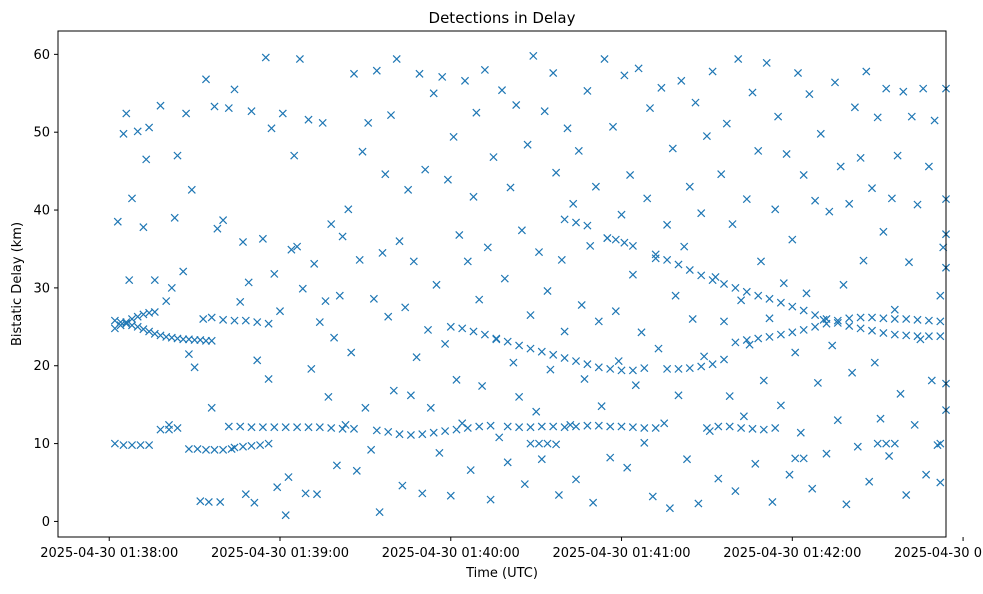 This screenshot has width=983, height=594. What do you see at coordinates (41, 133) in the screenshot?
I see `y-tick-label: 50` at bounding box center [41, 133].